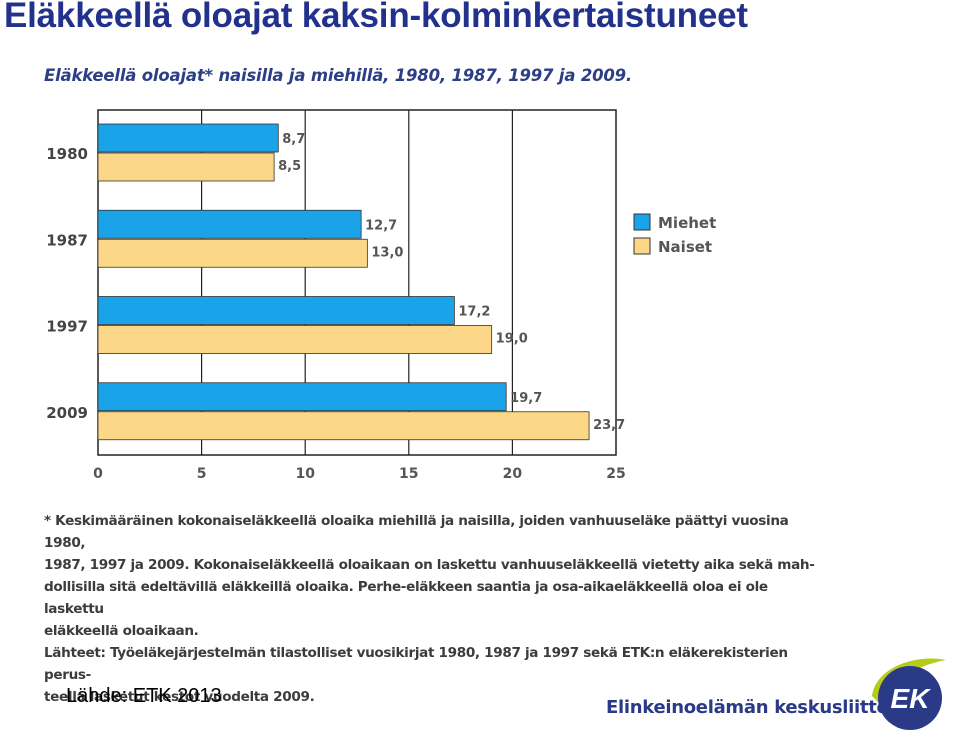 Image resolution: width=960 pixels, height=739 pixels. I want to click on data-label: 13,0, so click(387, 252).